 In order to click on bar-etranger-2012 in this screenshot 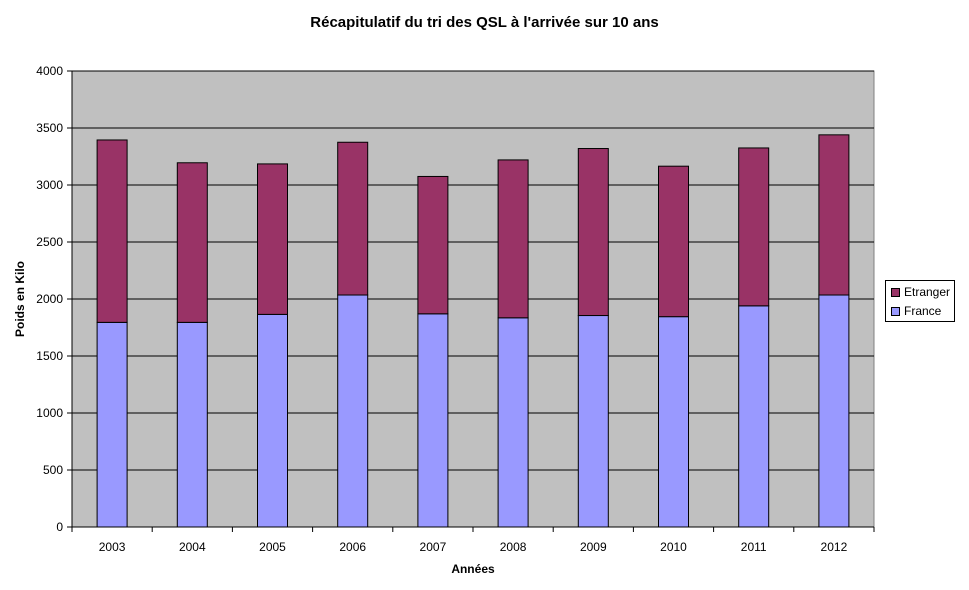, I will do `click(834, 215)`.